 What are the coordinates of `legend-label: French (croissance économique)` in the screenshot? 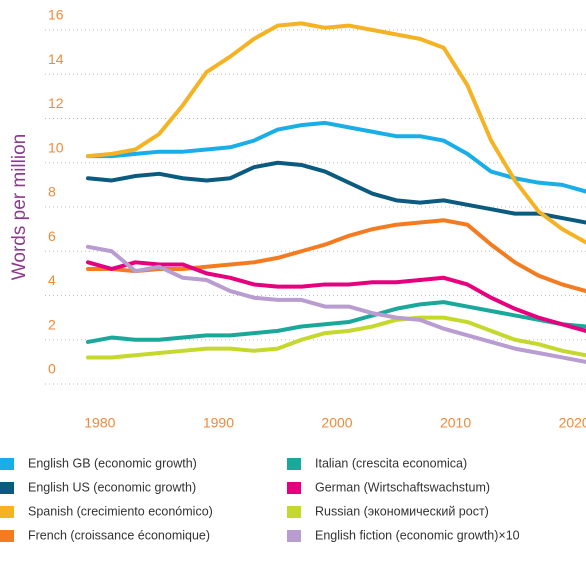 It's located at (119, 535).